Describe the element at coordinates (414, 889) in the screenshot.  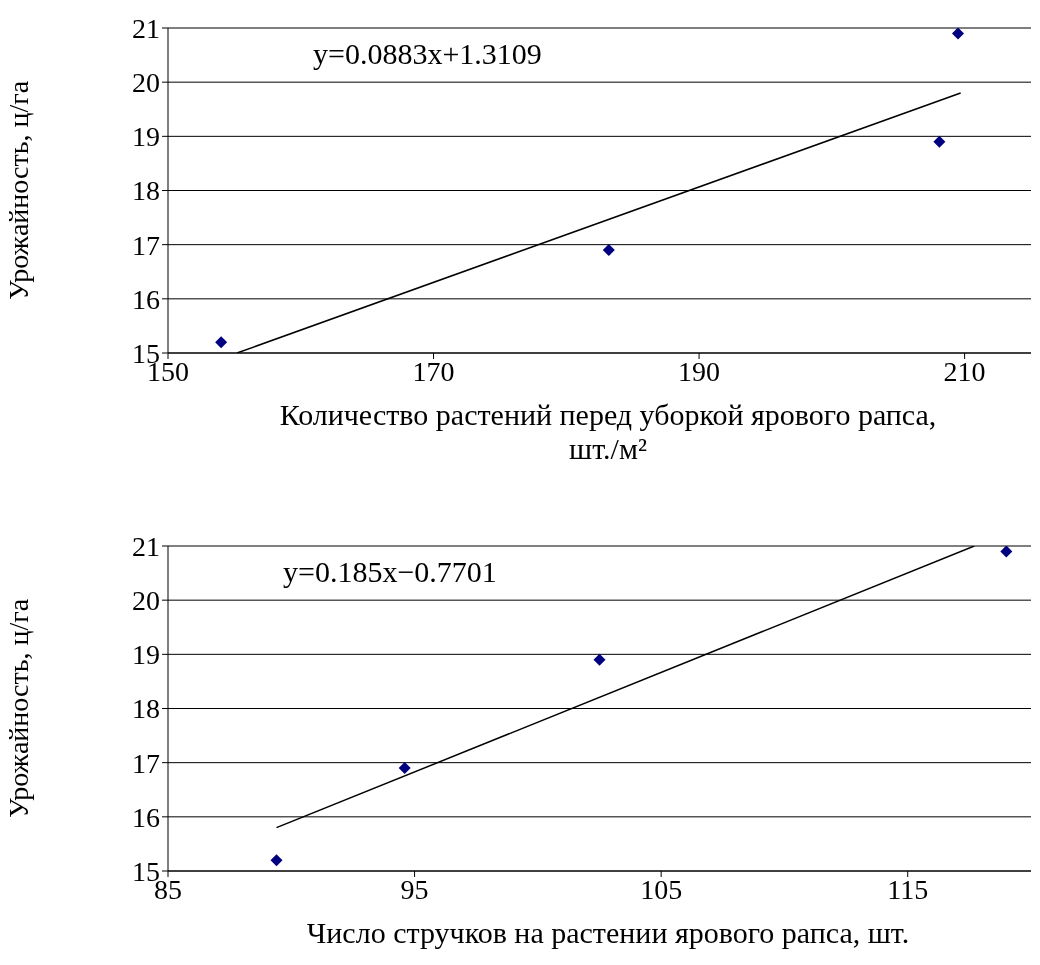
I see `x-tick-label: 95` at that location.